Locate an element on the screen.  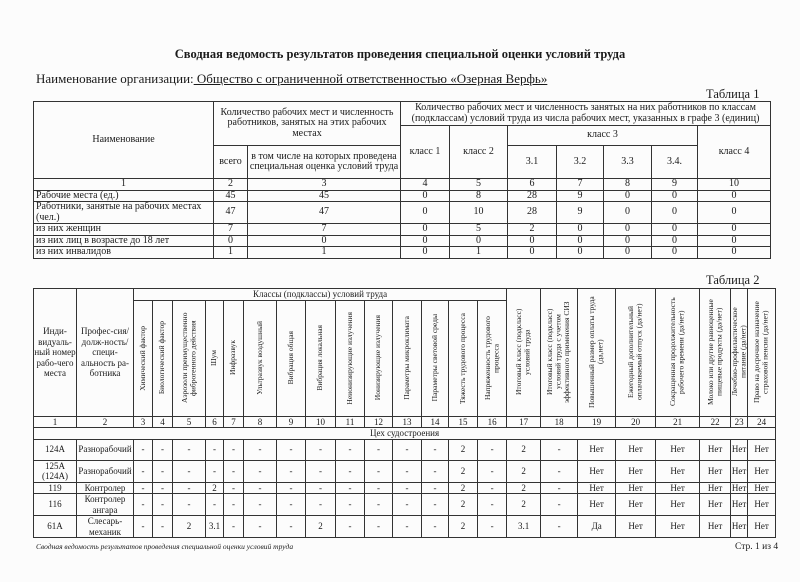
row-label: из них инвалидов is located at coordinates (123, 252).